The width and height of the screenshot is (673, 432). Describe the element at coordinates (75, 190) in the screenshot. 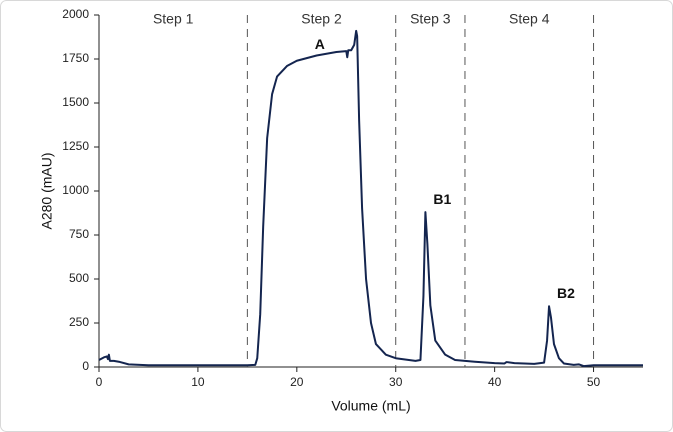

I see `y-tick-label: 1000` at that location.